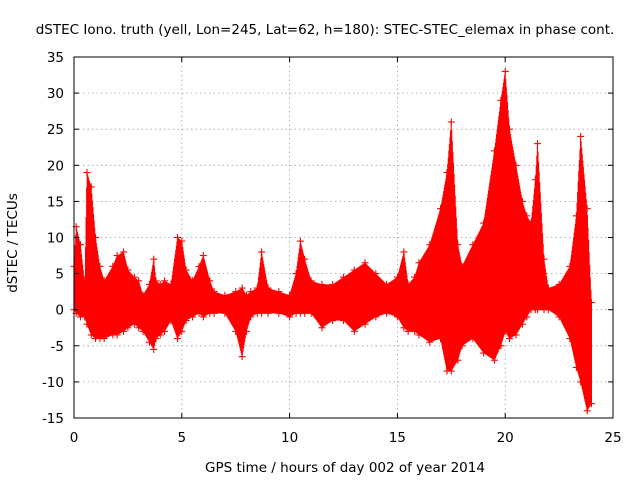  What do you see at coordinates (53, 419) in the screenshot?
I see `y-tick-label: -15` at bounding box center [53, 419].